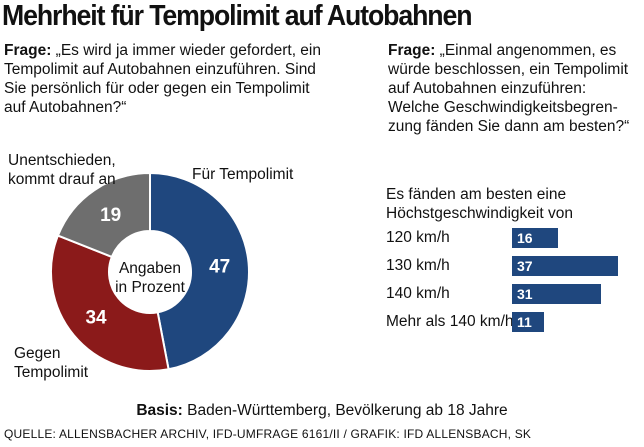  Describe the element at coordinates (565, 266) in the screenshot. I see `bar: 37` at that location.